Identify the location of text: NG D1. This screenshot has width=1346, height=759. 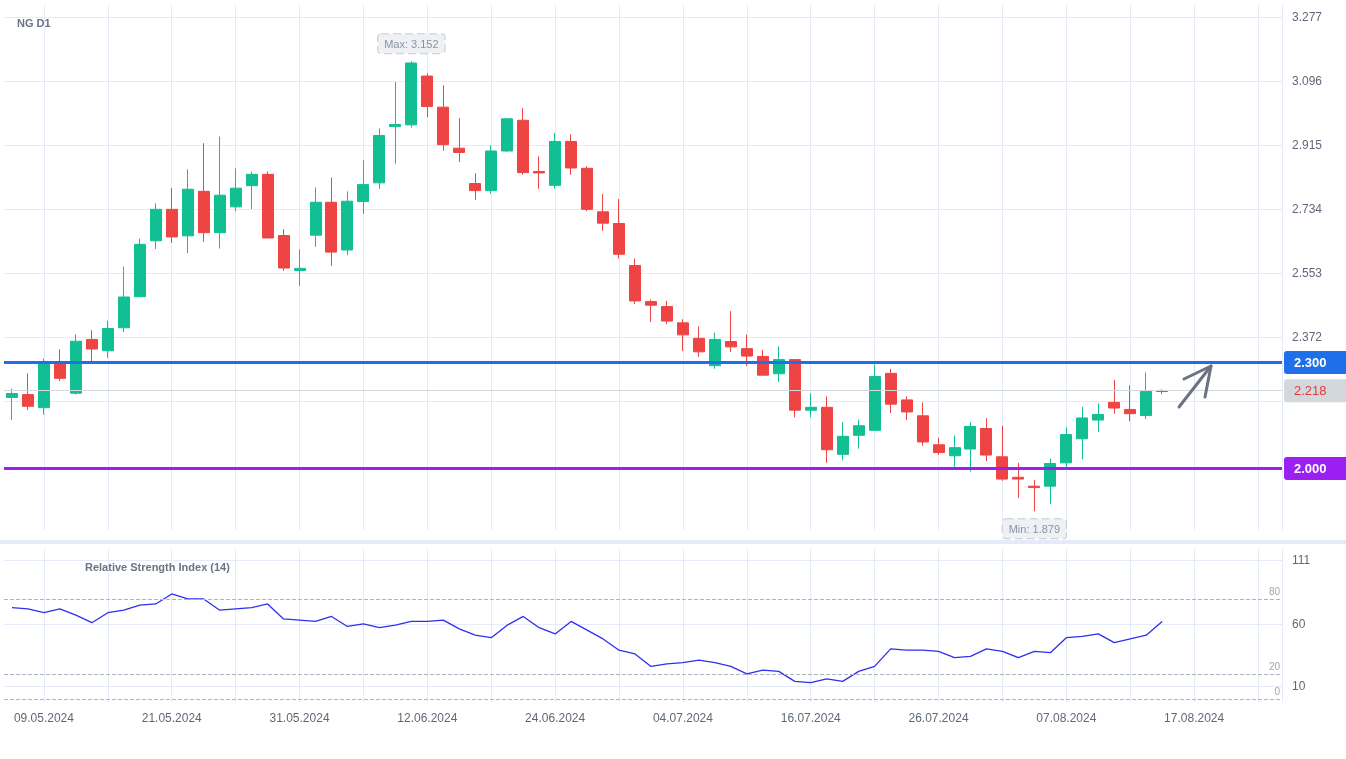
(34, 22).